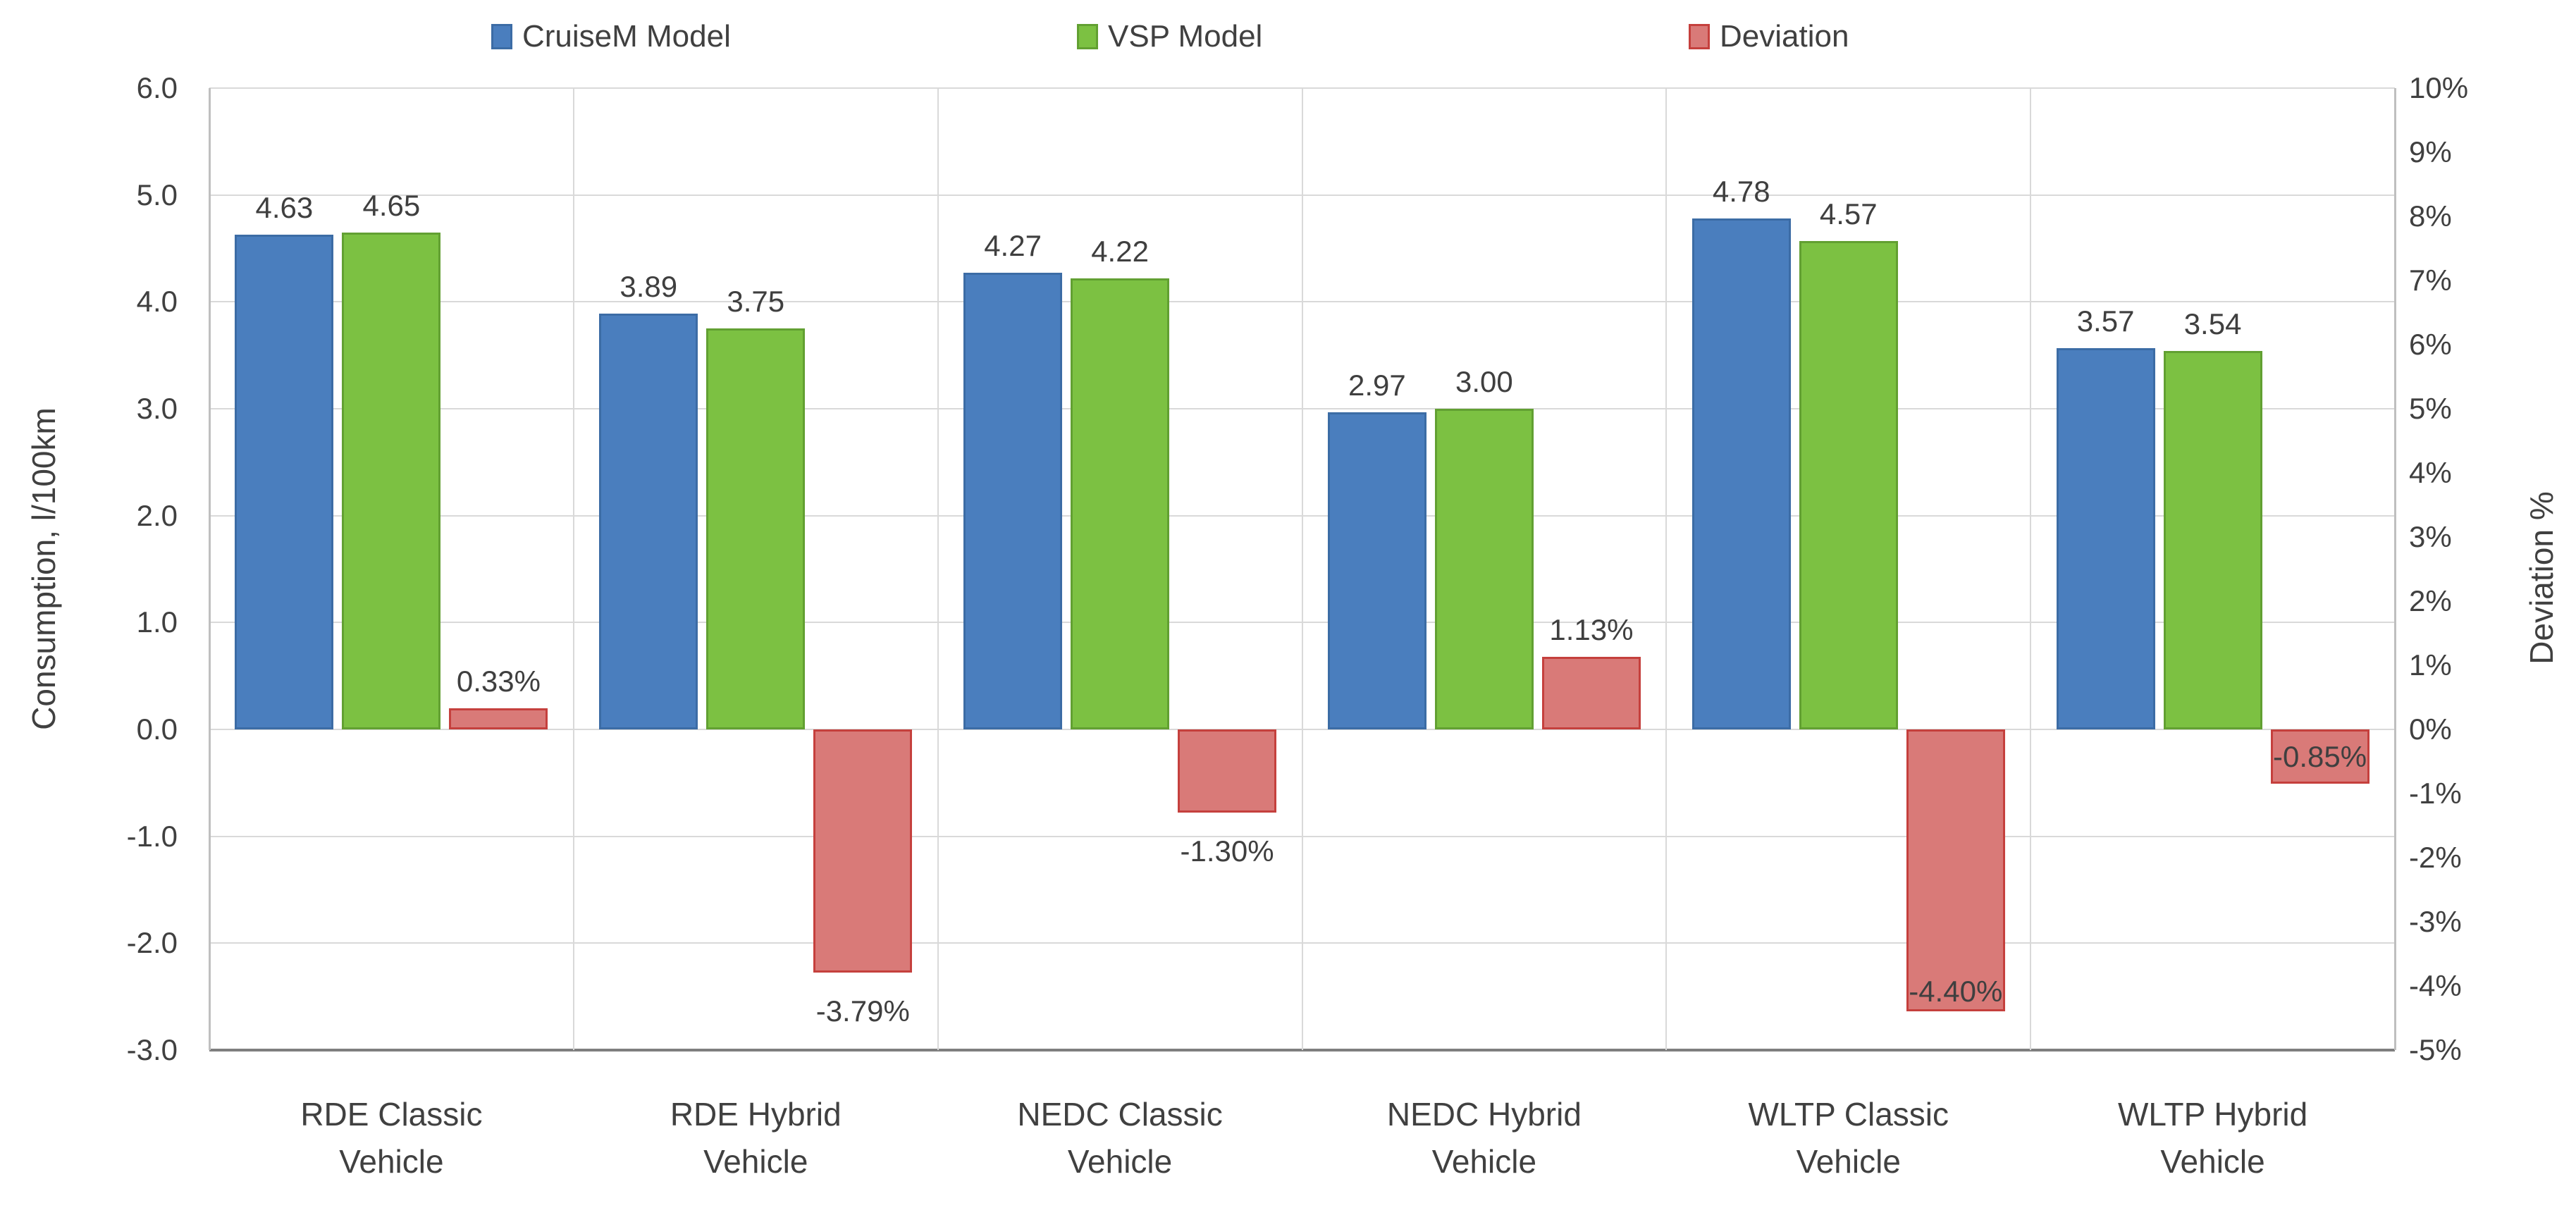 This screenshot has height=1215, width=2576. Describe the element at coordinates (2435, 921) in the screenshot. I see `right-axis-tick-label: -3%` at that location.